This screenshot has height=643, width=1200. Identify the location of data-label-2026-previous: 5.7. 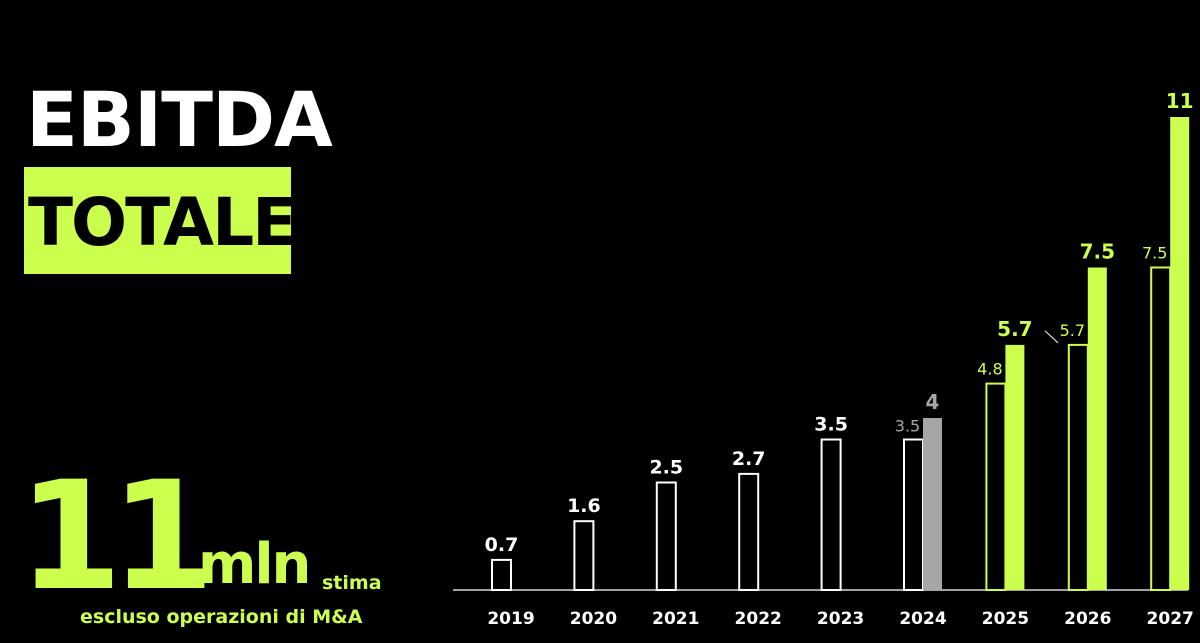
(1072, 330).